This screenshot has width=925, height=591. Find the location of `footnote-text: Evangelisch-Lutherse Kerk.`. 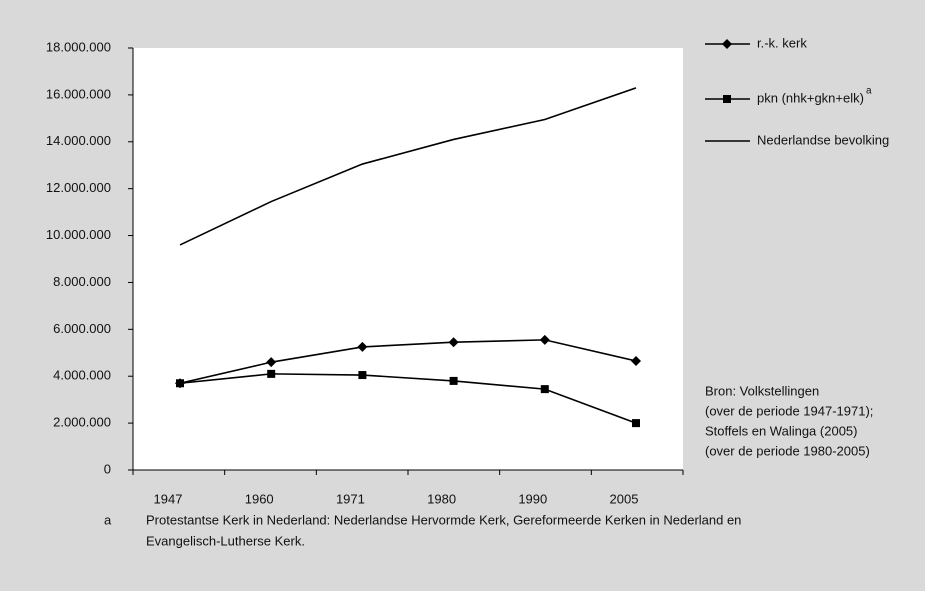

footnote-text: Evangelisch-Lutherse Kerk. is located at coordinates (225, 540).